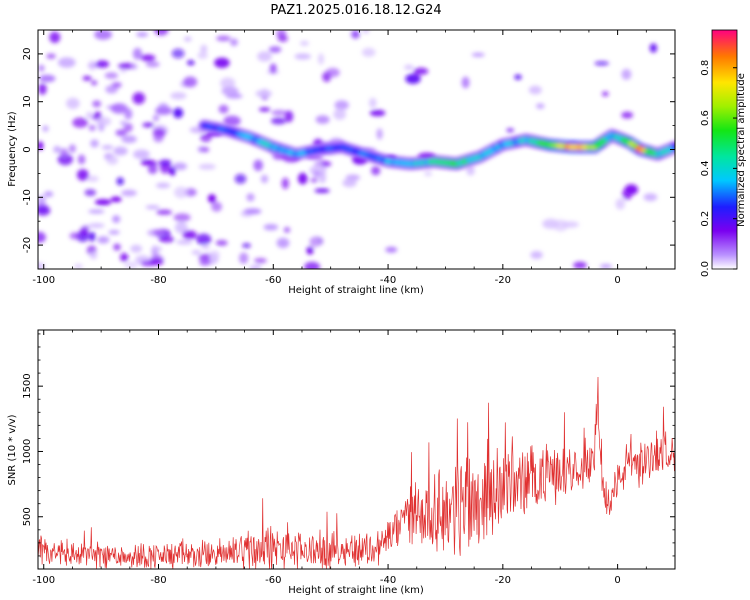  I want to click on spectrogram-x-tick-label: -20, so click(503, 280).